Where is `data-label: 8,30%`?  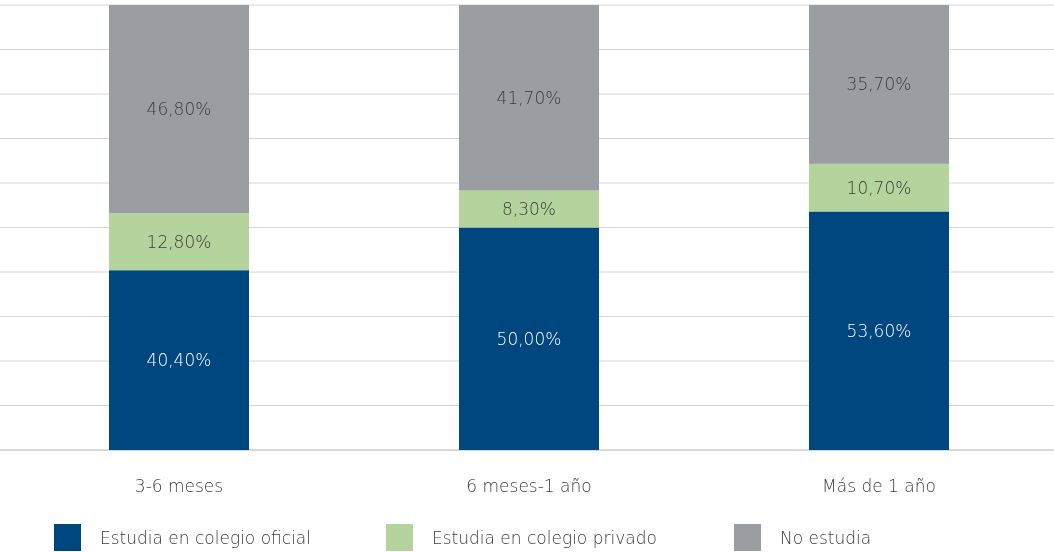 data-label: 8,30% is located at coordinates (529, 208).